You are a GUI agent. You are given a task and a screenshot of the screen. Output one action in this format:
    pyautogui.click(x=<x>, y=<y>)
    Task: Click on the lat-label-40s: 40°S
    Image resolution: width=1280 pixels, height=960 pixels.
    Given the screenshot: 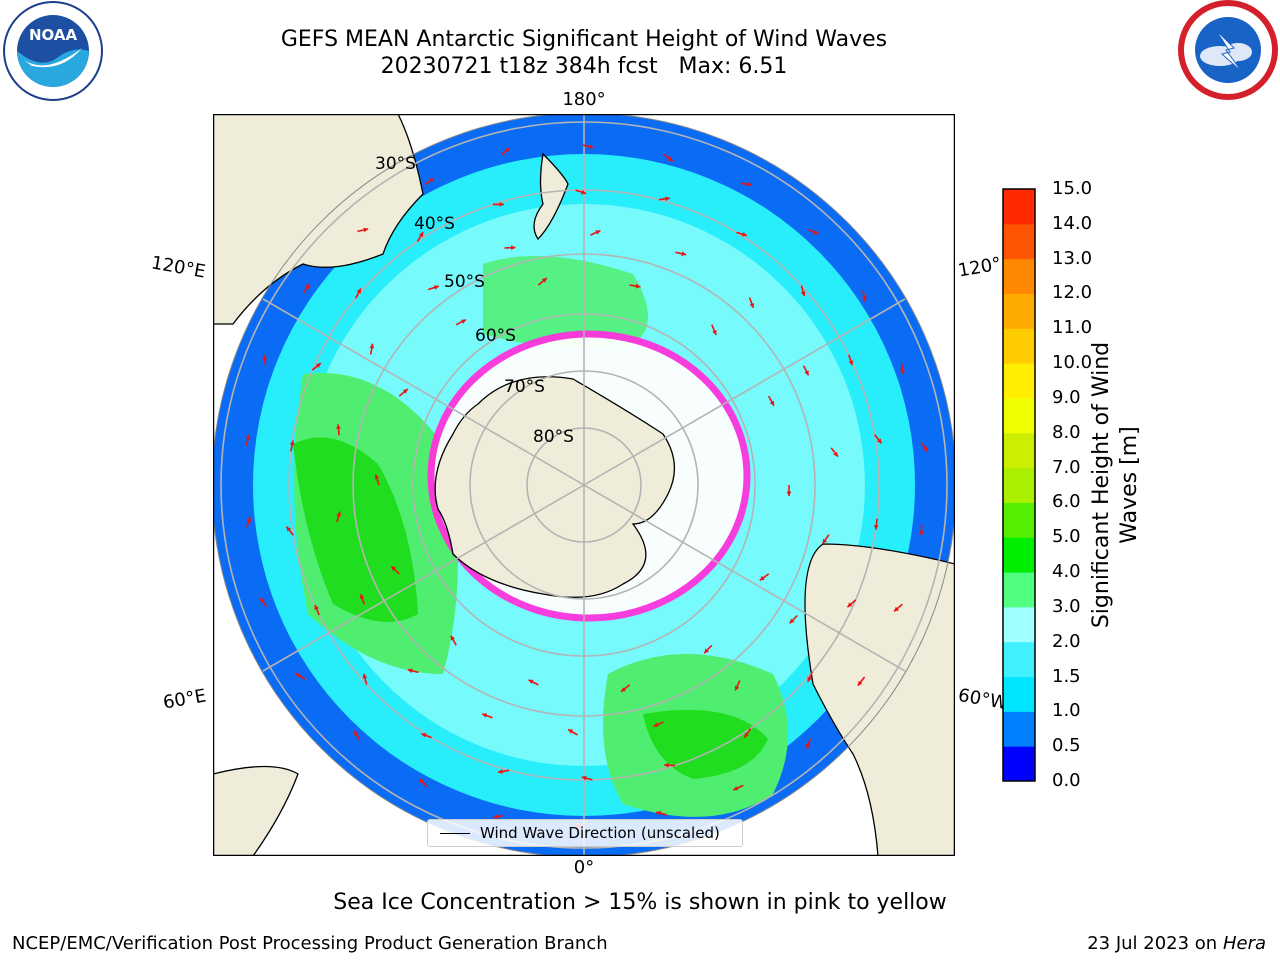 What is the action you would take?
    pyautogui.click(x=434, y=224)
    